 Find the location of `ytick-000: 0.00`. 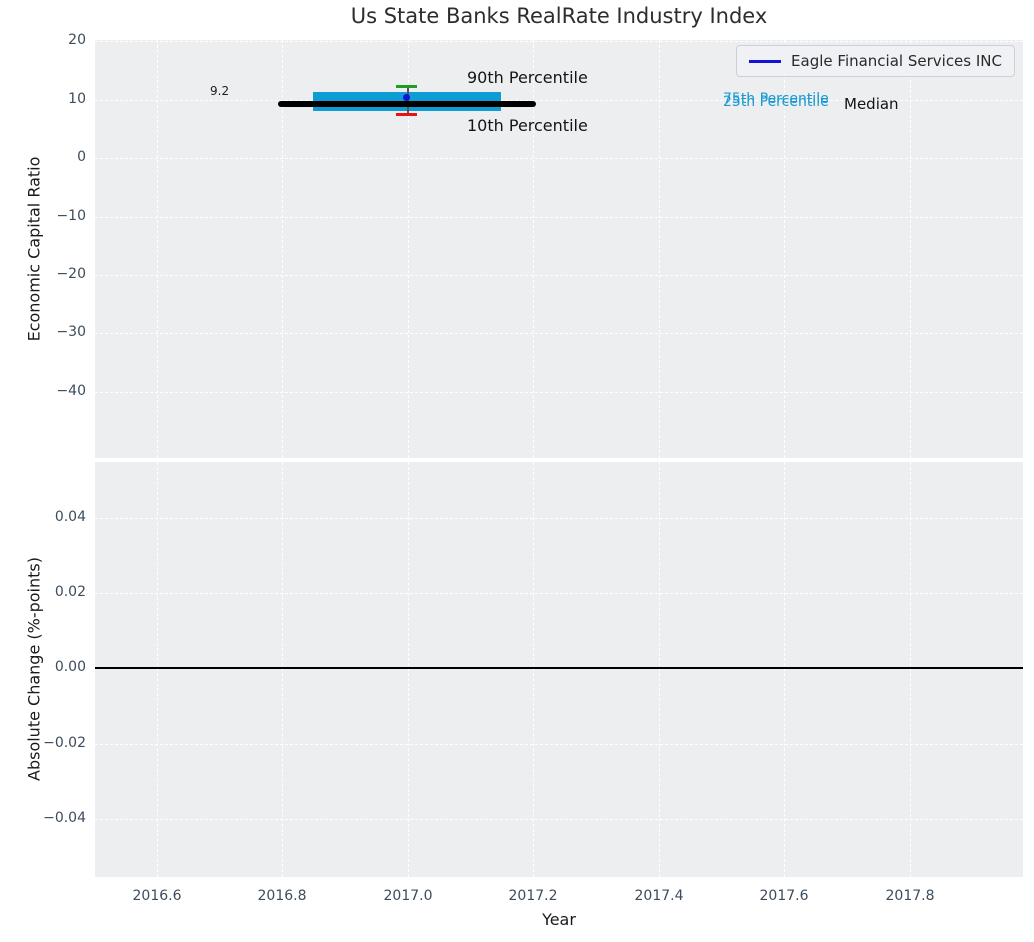

ytick-000: 0.00 is located at coordinates (70, 667).